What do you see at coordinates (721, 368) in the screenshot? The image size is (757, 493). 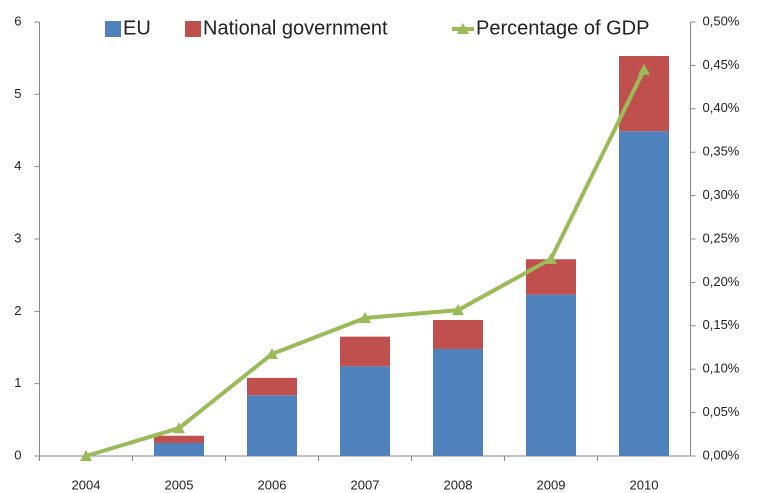 I see `y2-tick-label: 0,10%` at bounding box center [721, 368].